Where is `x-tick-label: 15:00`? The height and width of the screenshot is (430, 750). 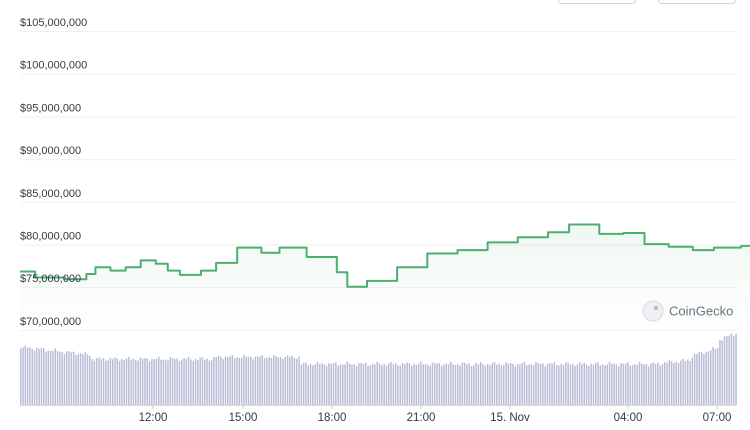 x-tick-label: 15:00 is located at coordinates (243, 418).